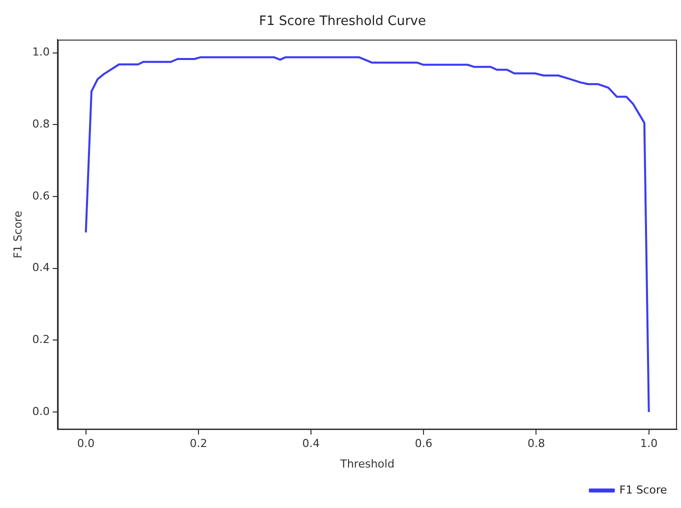  I want to click on y-tick-label: 0.6, so click(41, 195).